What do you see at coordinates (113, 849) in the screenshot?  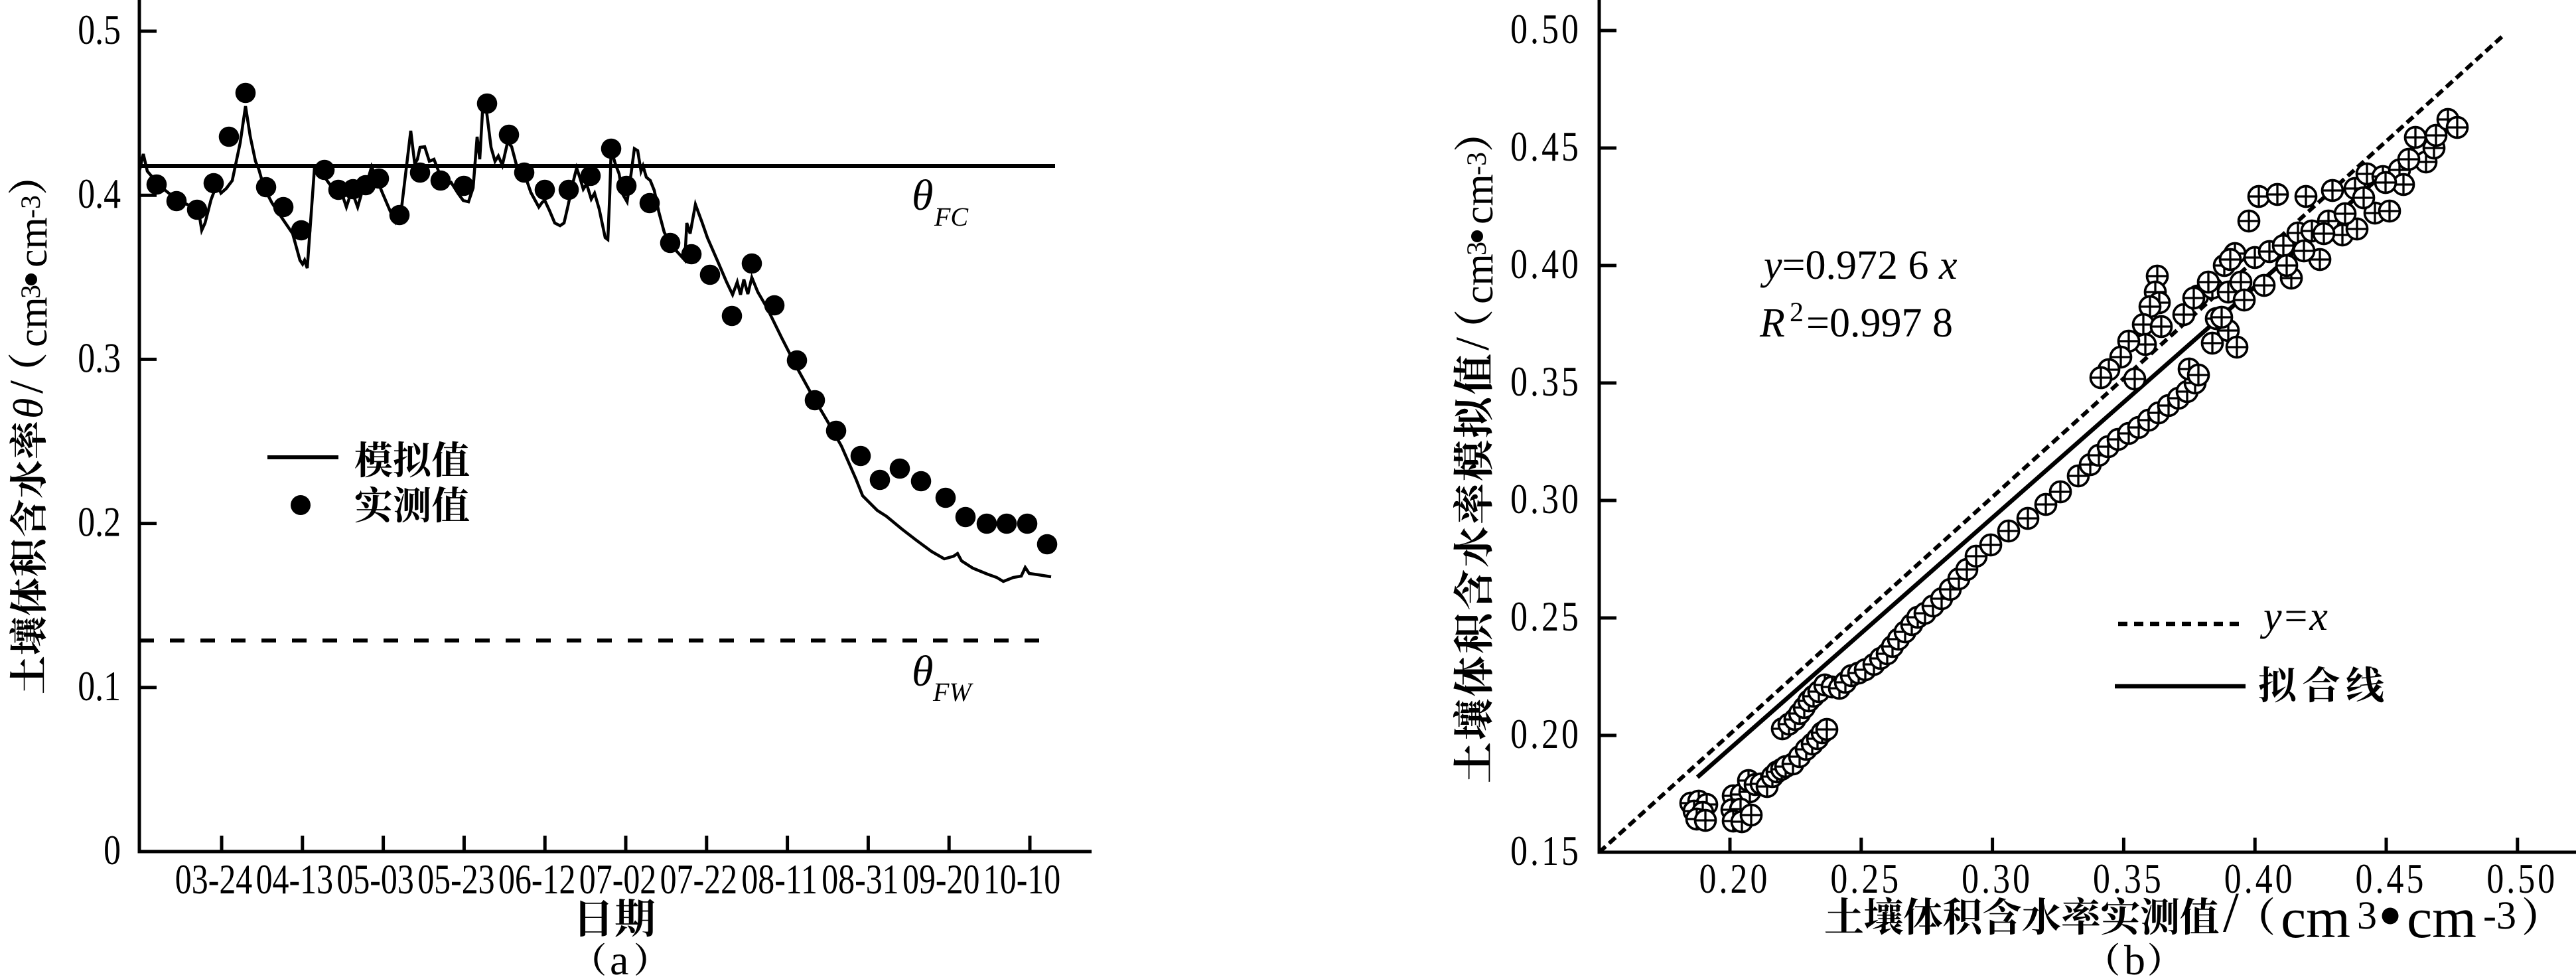 I see `svg-text: 0` at bounding box center [113, 849].